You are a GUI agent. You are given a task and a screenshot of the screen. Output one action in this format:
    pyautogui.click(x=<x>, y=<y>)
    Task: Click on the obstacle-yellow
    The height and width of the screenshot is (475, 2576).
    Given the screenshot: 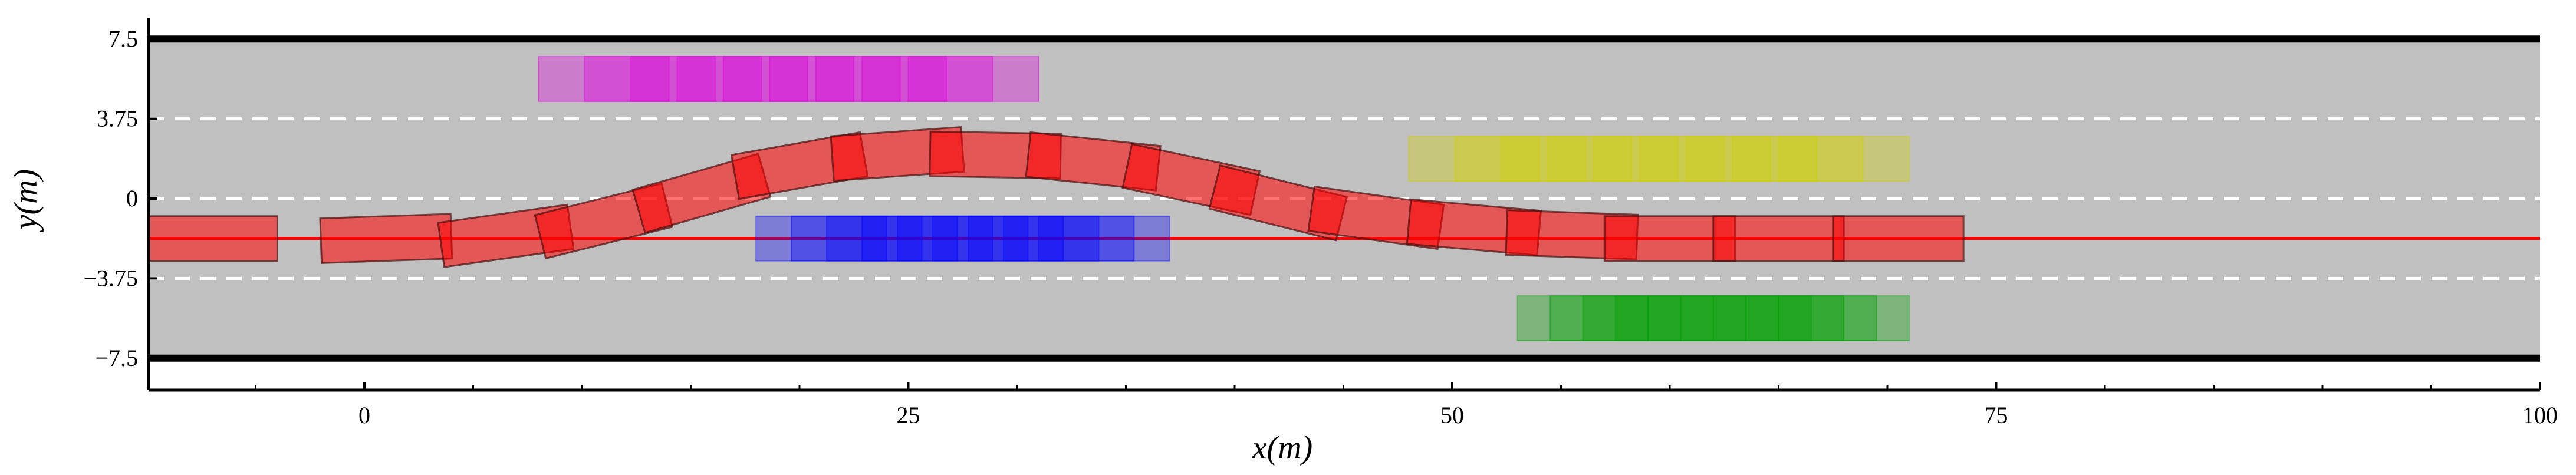 What is the action you would take?
    pyautogui.click(x=1659, y=159)
    